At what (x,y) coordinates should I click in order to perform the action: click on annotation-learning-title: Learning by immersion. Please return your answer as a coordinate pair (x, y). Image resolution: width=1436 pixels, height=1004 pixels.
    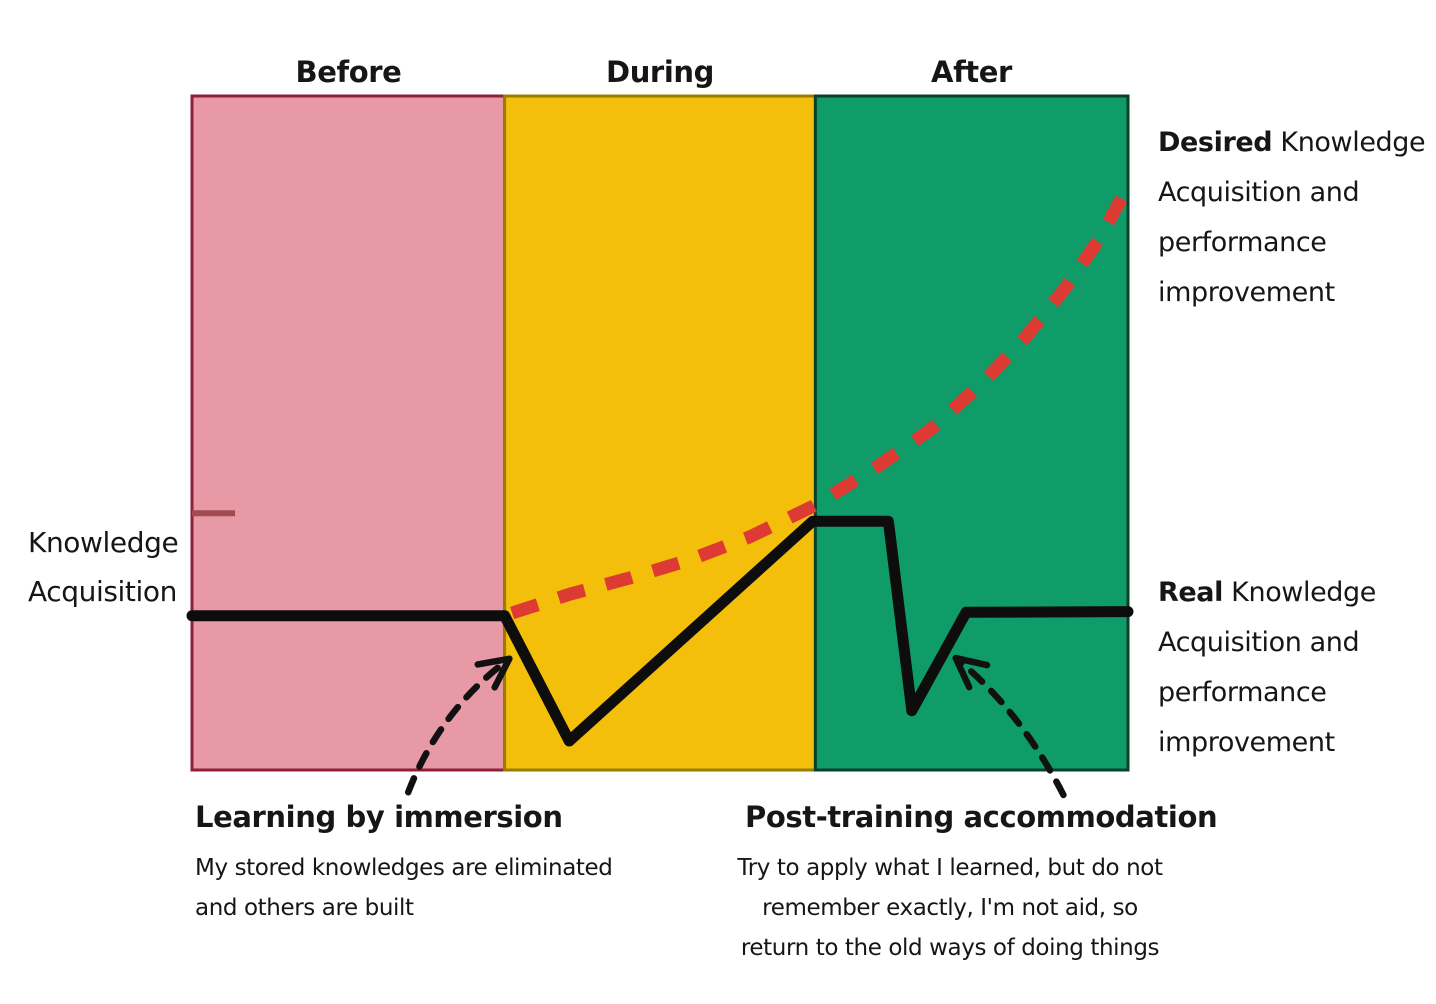
    Looking at the image, I should click on (379, 817).